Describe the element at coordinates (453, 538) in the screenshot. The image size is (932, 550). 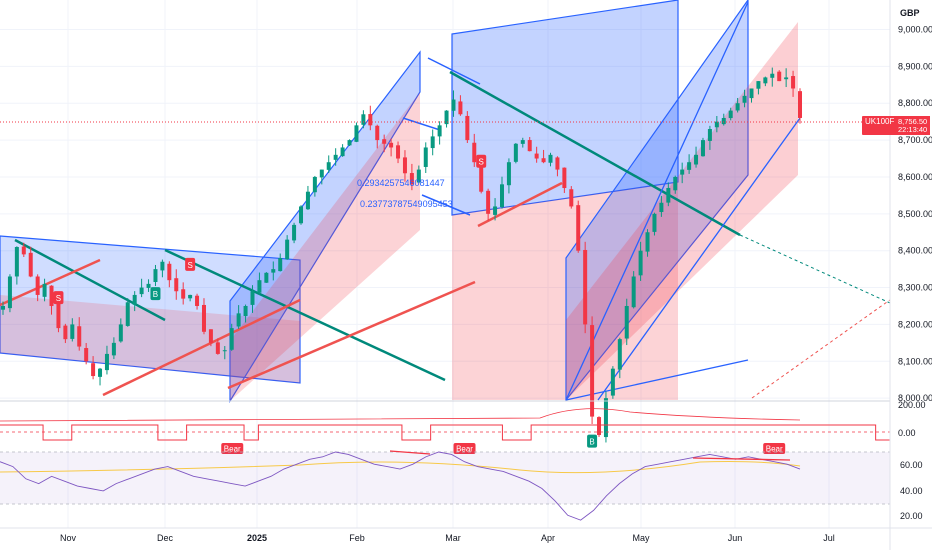
I see `x-tick-label: Mar` at that location.